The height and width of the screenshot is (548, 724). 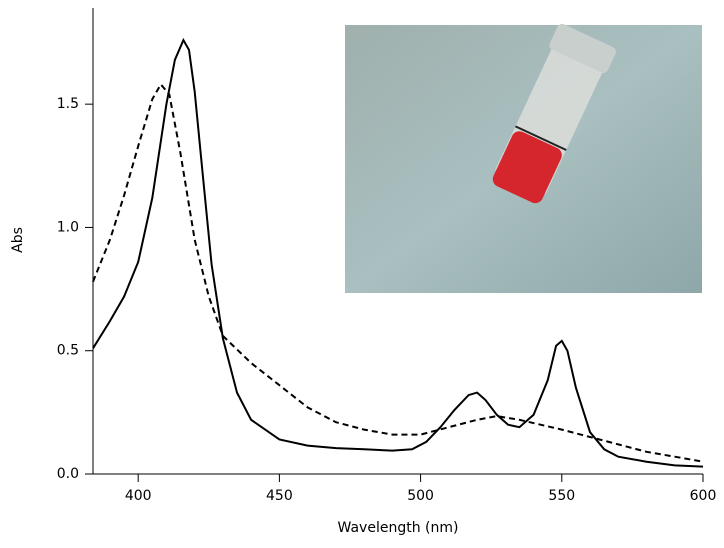 What do you see at coordinates (420, 496) in the screenshot?
I see `x-tick-label: 500` at bounding box center [420, 496].